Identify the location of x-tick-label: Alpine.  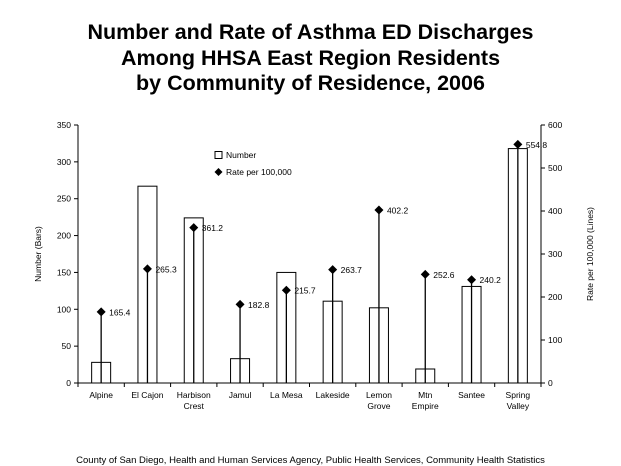
(101, 395).